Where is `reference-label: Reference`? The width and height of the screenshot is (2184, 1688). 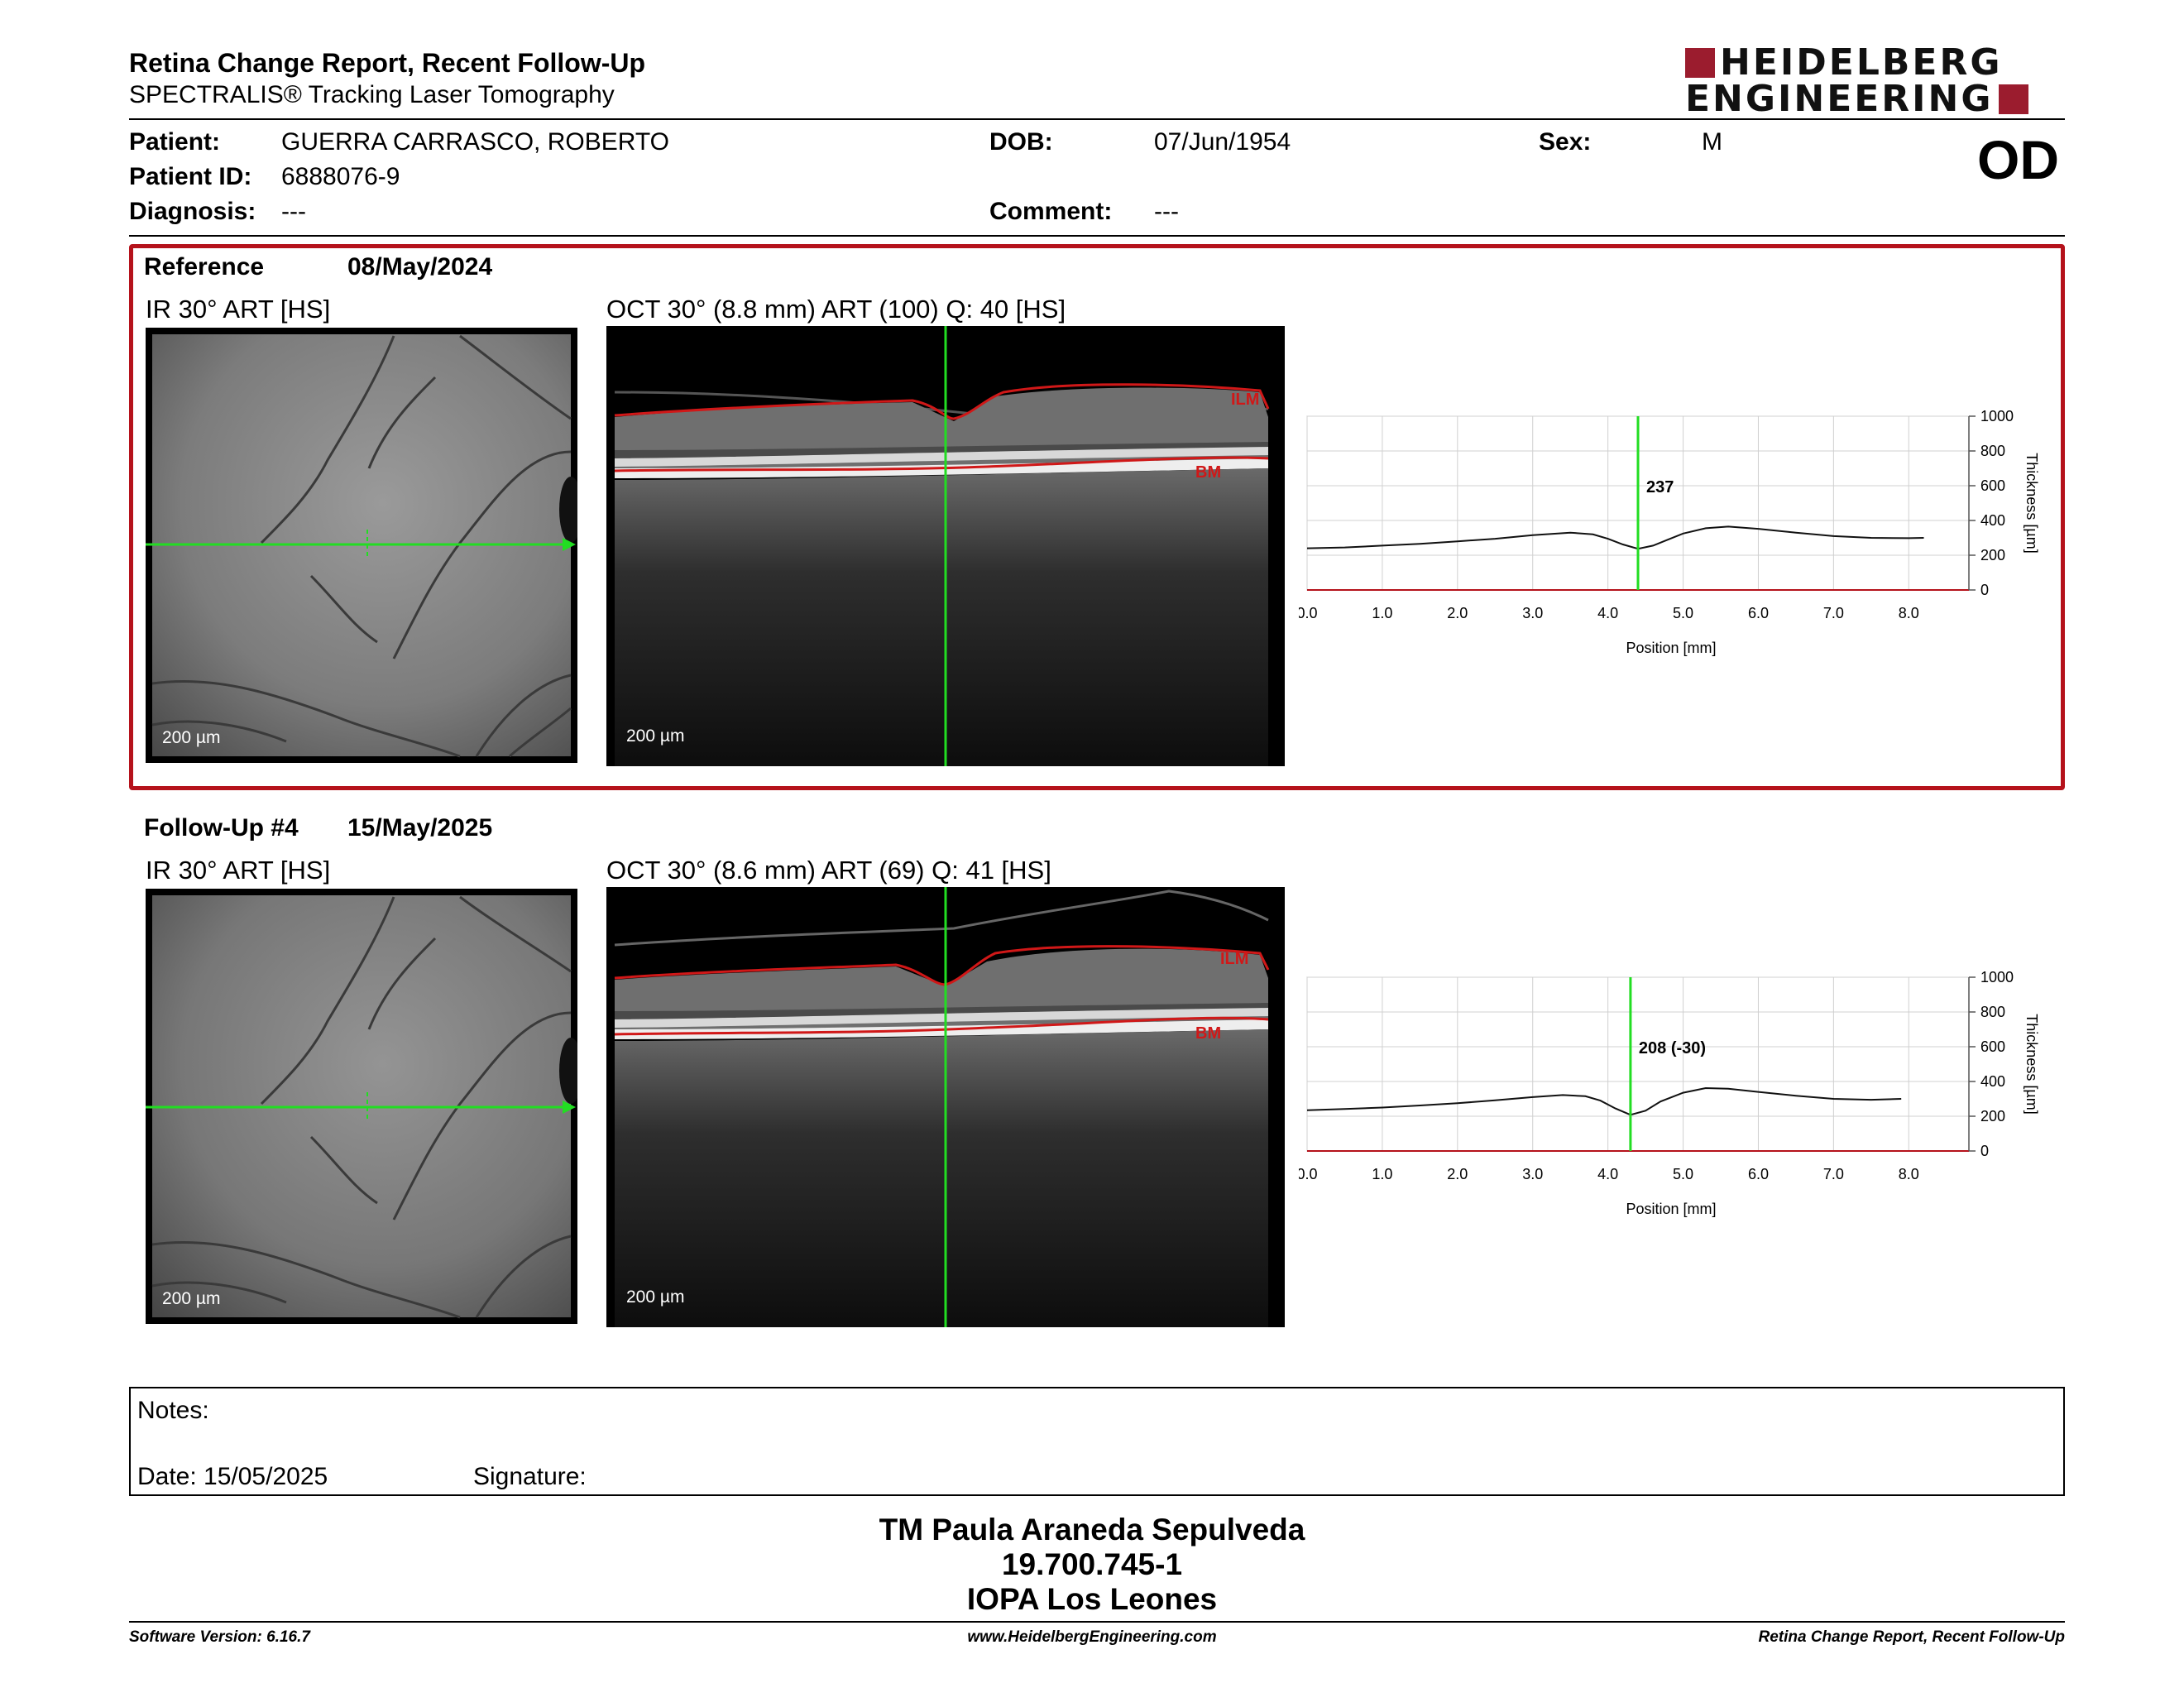 reference-label: Reference is located at coordinates (204, 267).